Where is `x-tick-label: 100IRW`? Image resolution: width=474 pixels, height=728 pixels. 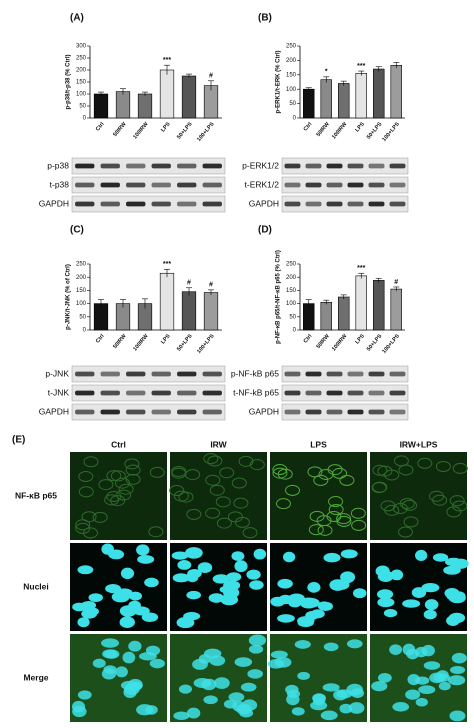 x-tick-label: 100IRW is located at coordinates (141, 131).